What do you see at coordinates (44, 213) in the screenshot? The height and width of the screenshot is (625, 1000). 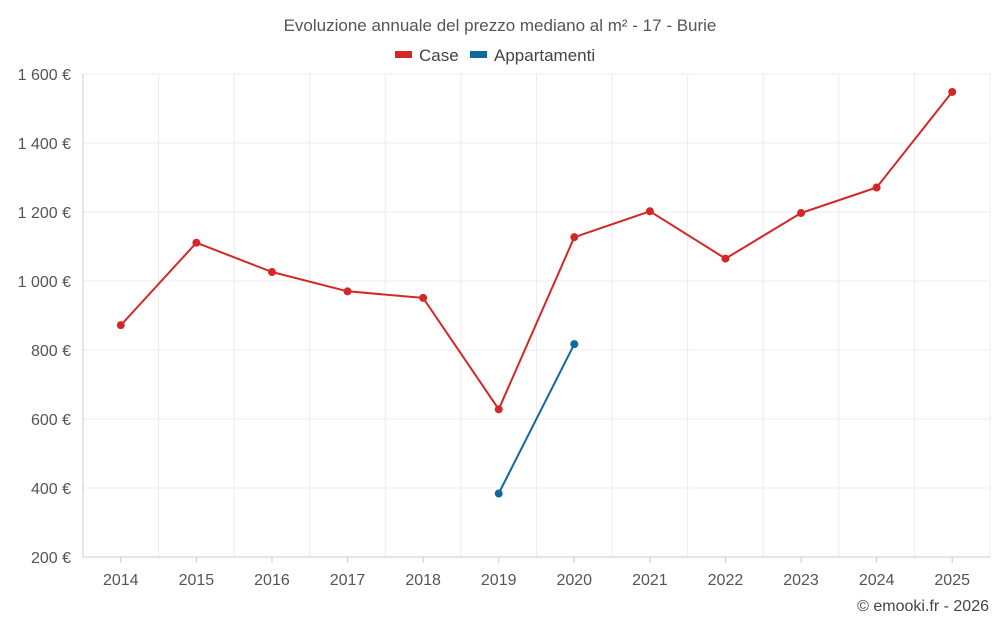 I see `y-tick-label: 1 200 €` at bounding box center [44, 213].